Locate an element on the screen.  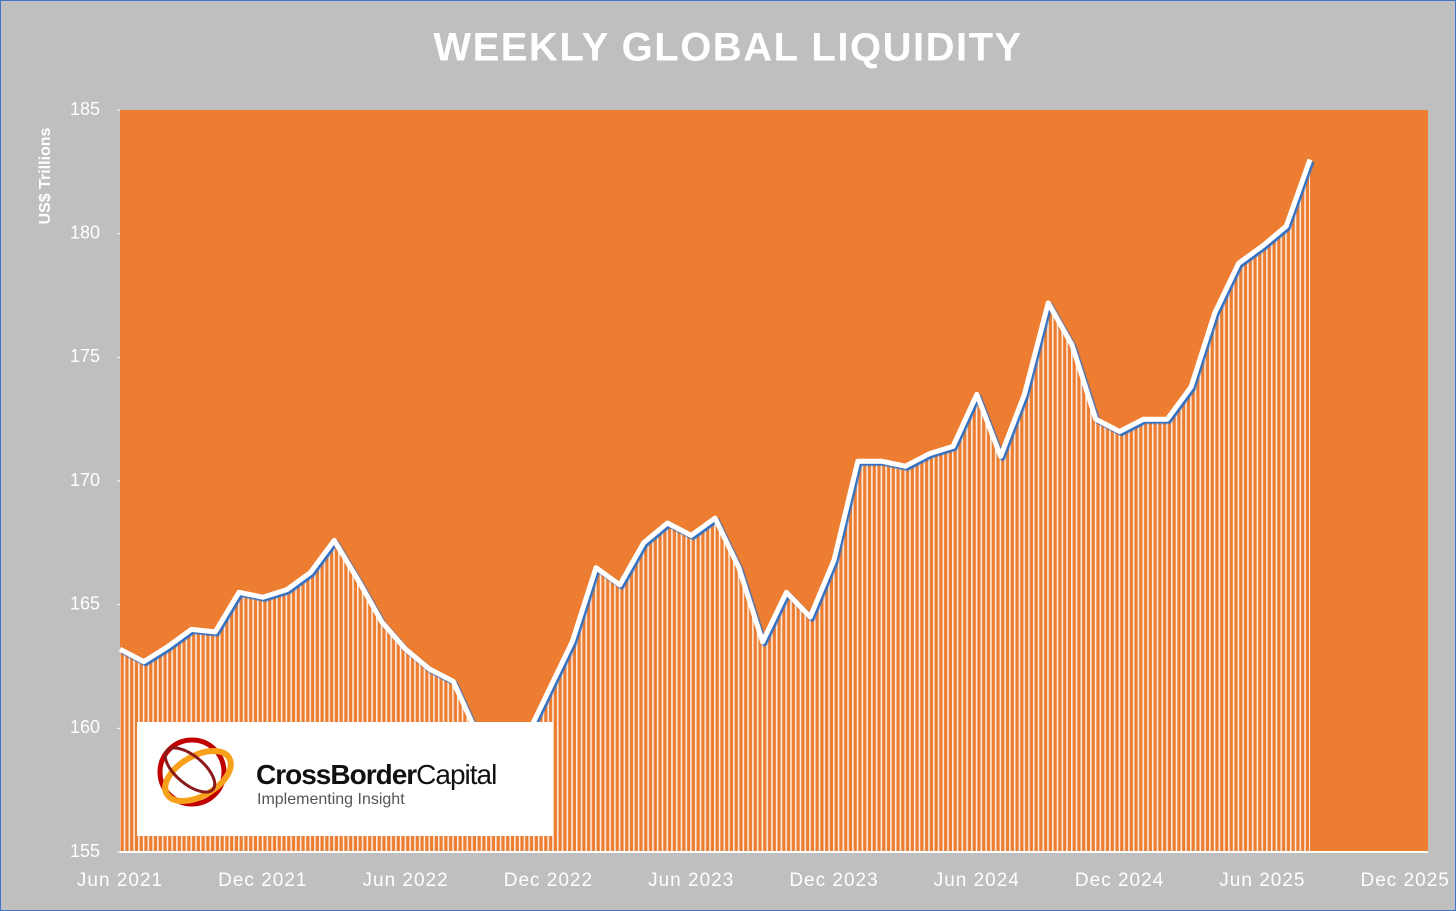
y-tick-label: 180 is located at coordinates (85, 232).